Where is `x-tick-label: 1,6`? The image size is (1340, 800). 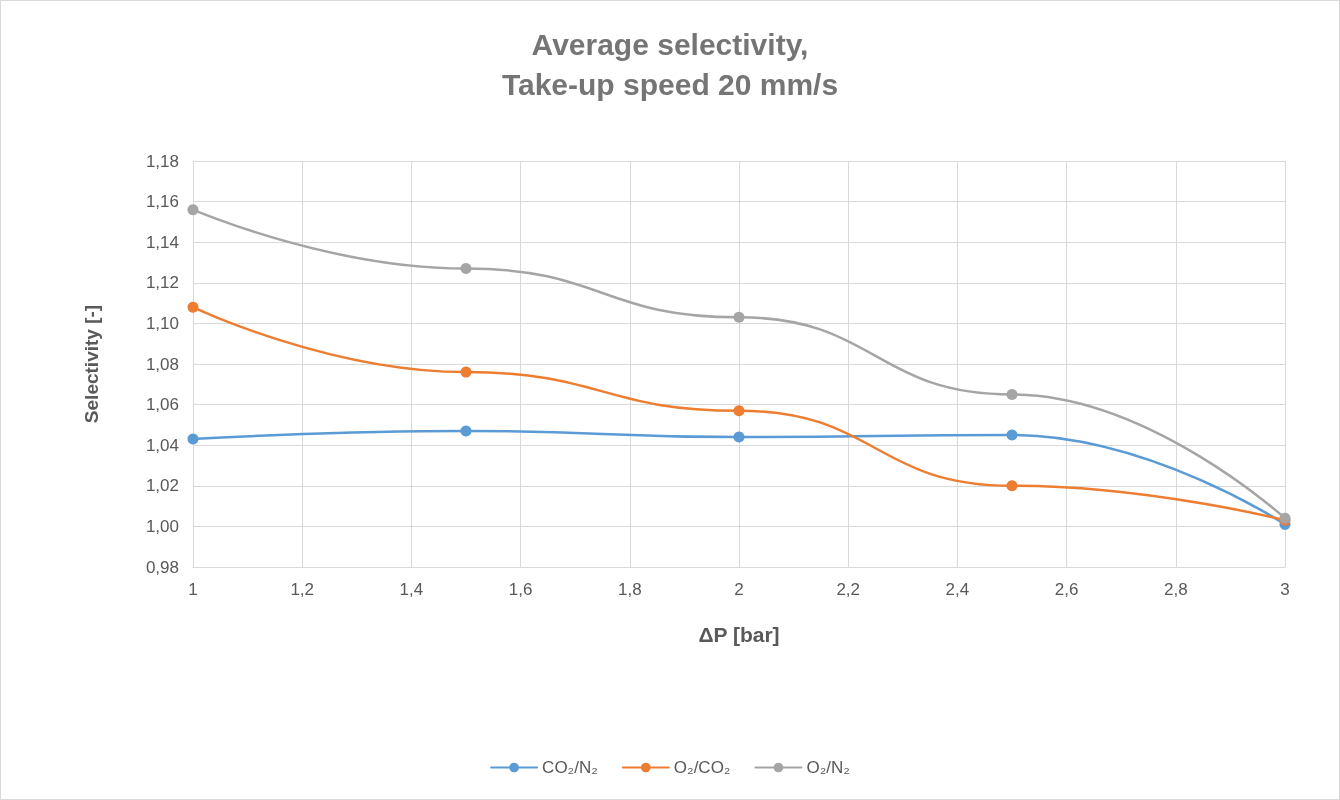 x-tick-label: 1,6 is located at coordinates (520, 589).